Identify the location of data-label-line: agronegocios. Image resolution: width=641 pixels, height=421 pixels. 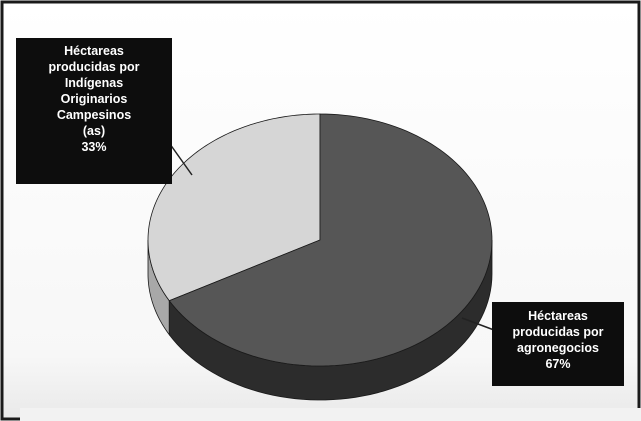
(558, 348).